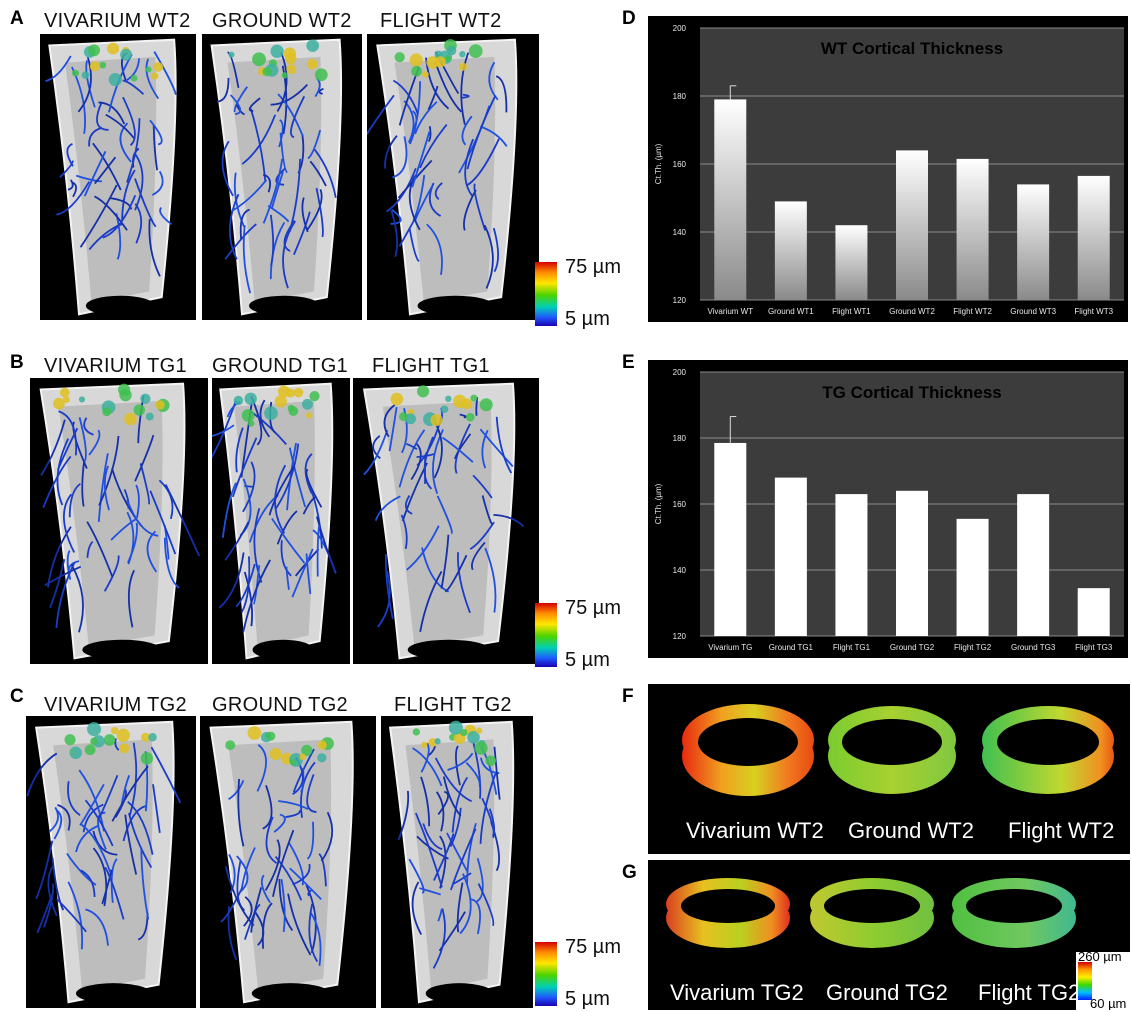 The width and height of the screenshot is (1132, 1012). I want to click on title-vivarium-tg2: VIVARIUM TG2, so click(115, 705).